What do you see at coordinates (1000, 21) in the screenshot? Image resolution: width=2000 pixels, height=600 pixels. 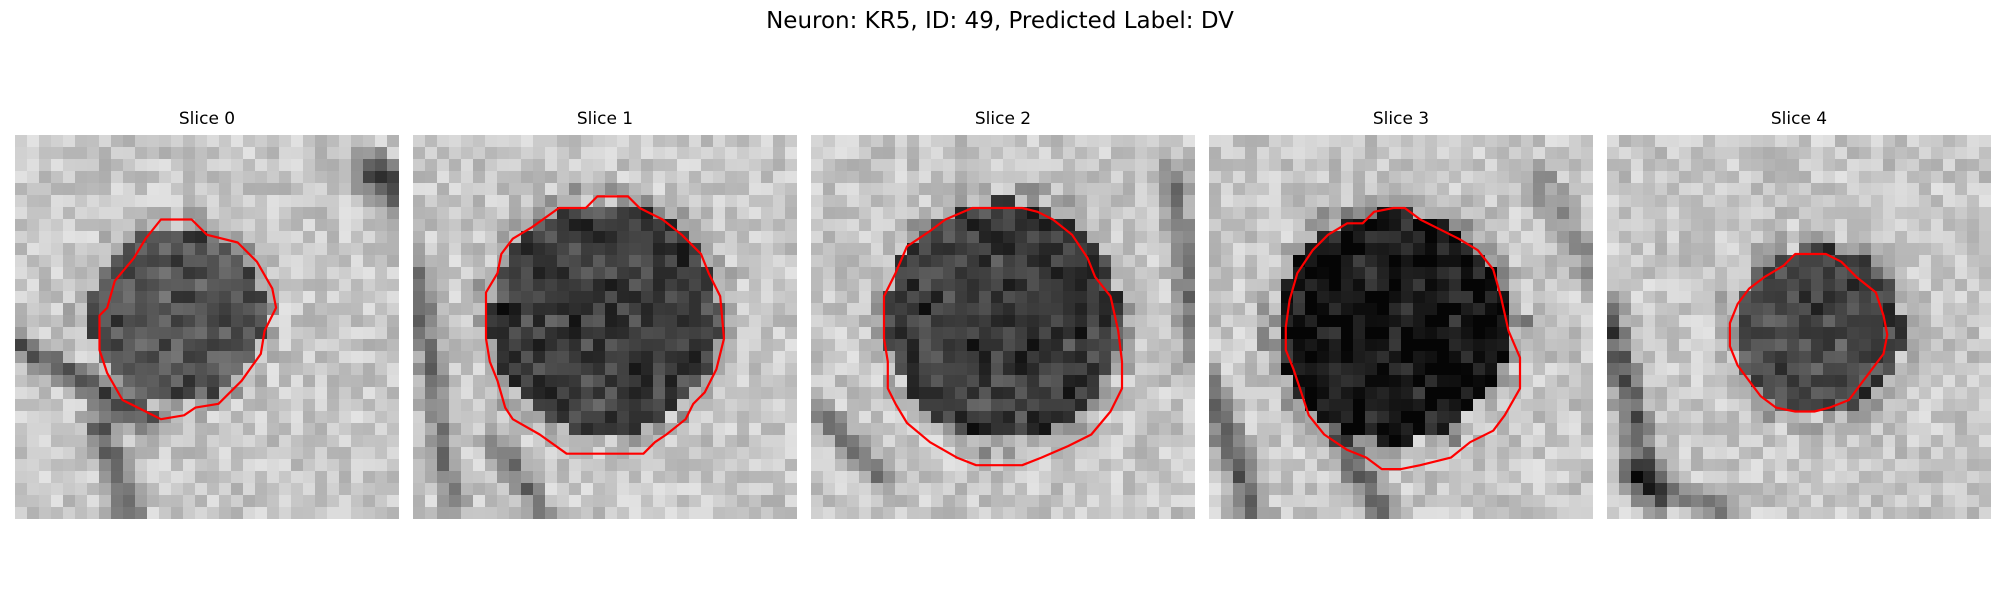 I see `figure-title: Neuron: KR5, ID: 49, Predicted Label: DV` at bounding box center [1000, 21].